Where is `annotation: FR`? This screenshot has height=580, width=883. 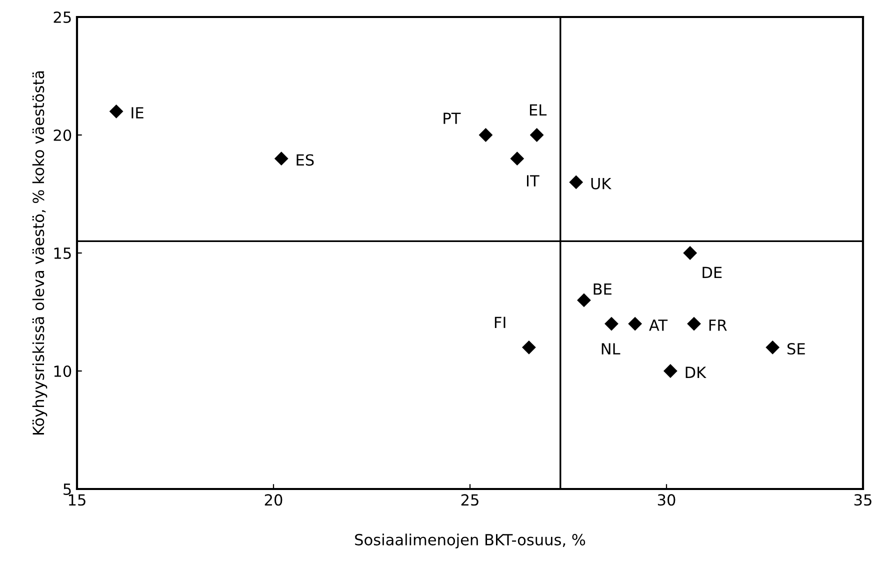 annotation: FR is located at coordinates (718, 325).